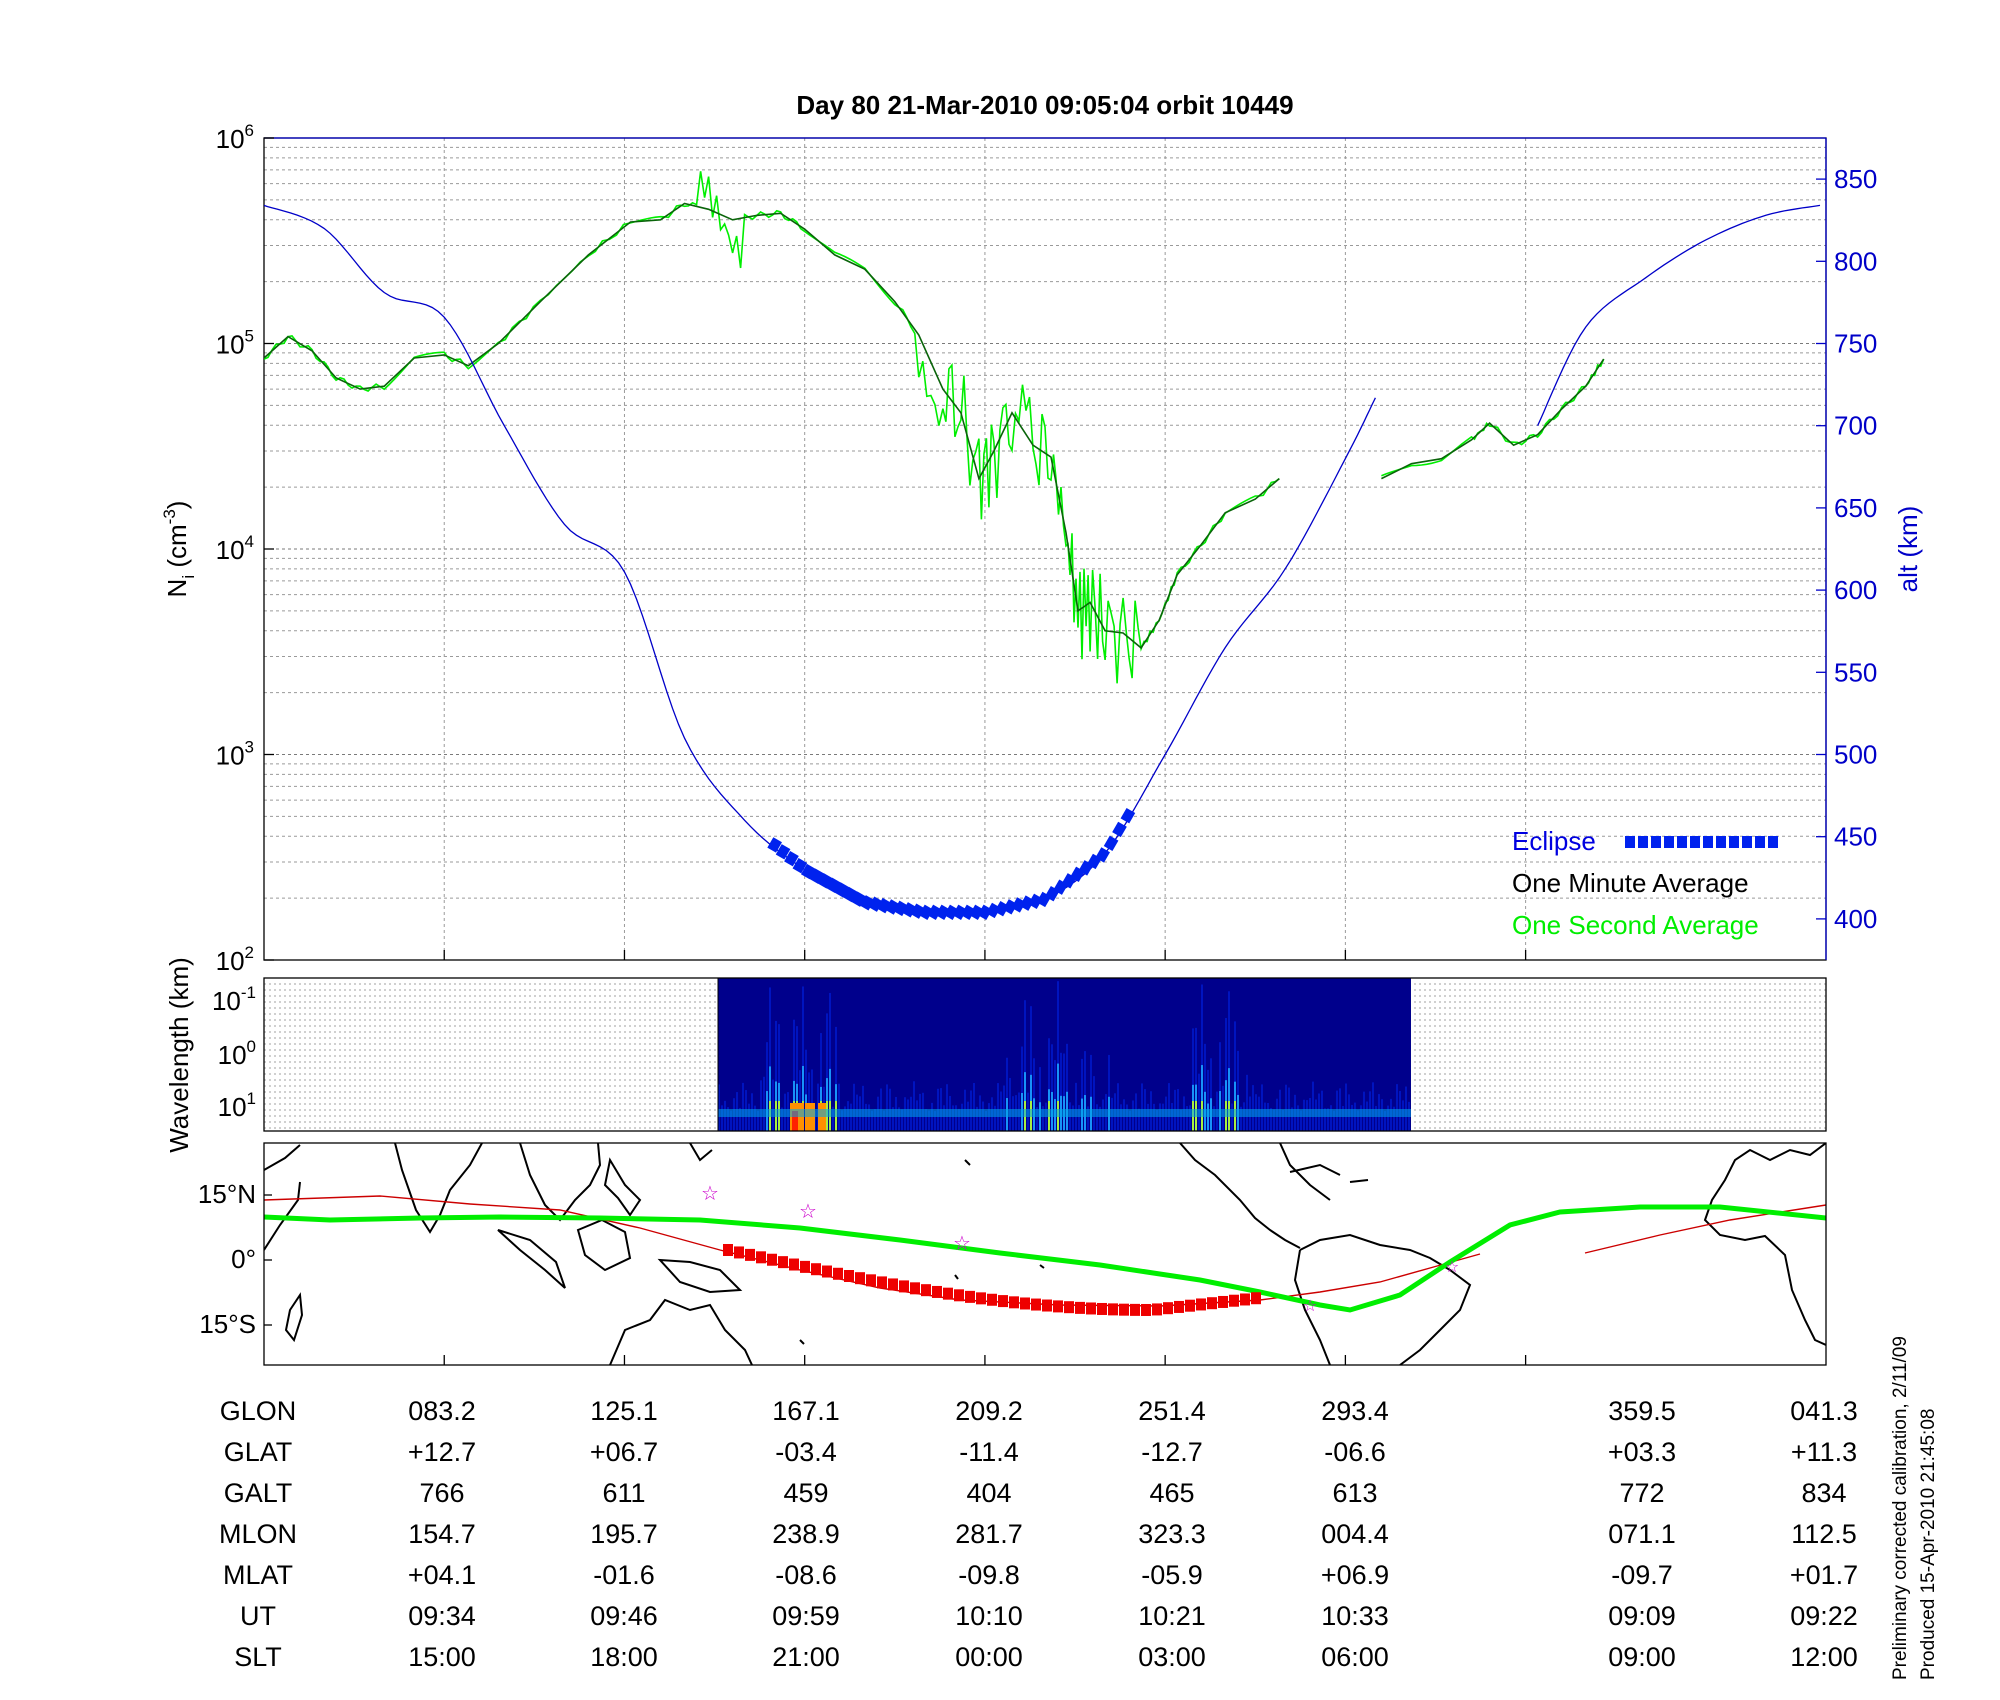 This screenshot has height=1700, width=2000. Describe the element at coordinates (438, 1188) in the screenshot. I see `india-coast` at that location.